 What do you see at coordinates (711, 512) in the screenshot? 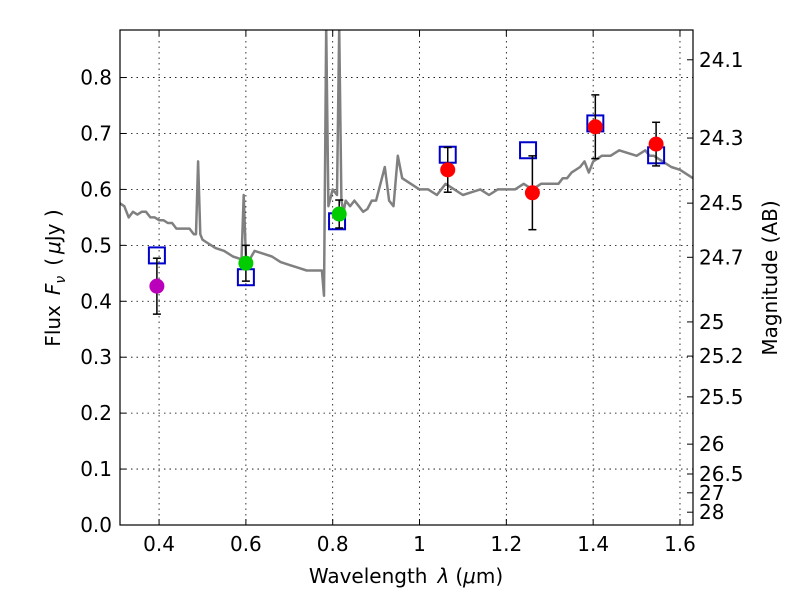
I see `y2-tick-label: 28` at bounding box center [711, 512].